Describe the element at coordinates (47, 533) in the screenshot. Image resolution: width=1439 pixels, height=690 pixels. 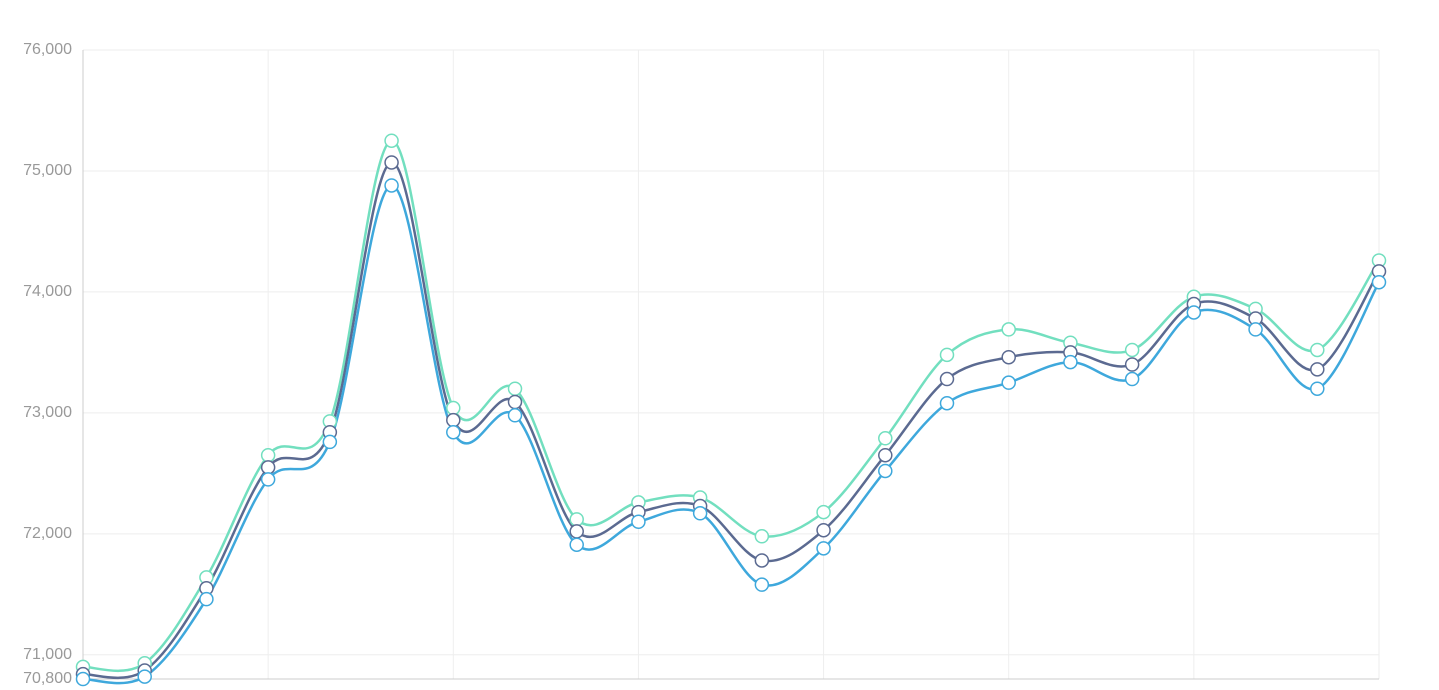
I see `y-tick-label: 72,000` at that location.